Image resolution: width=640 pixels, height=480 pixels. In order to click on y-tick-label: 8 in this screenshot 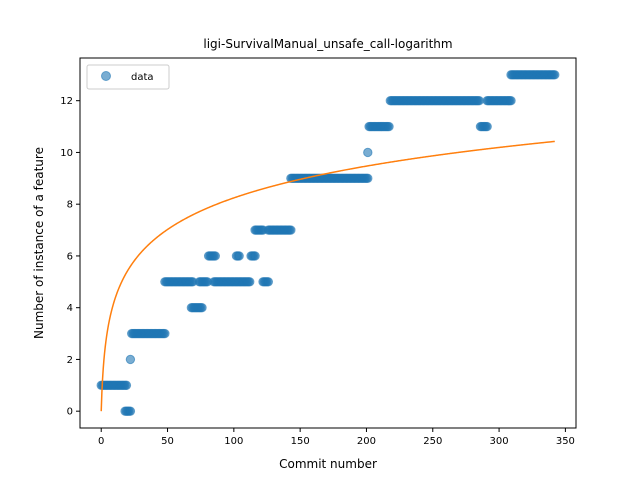, I will do `click(70, 205)`.